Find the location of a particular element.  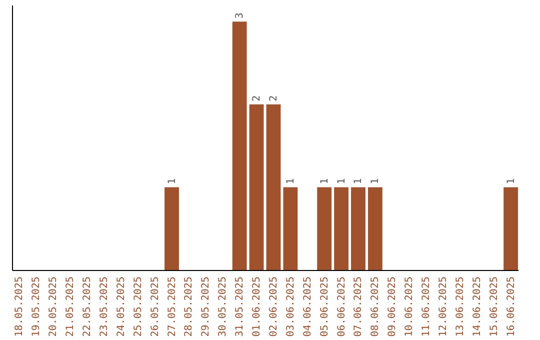

x-tick-label: 06.06.2025 is located at coordinates (342, 306).